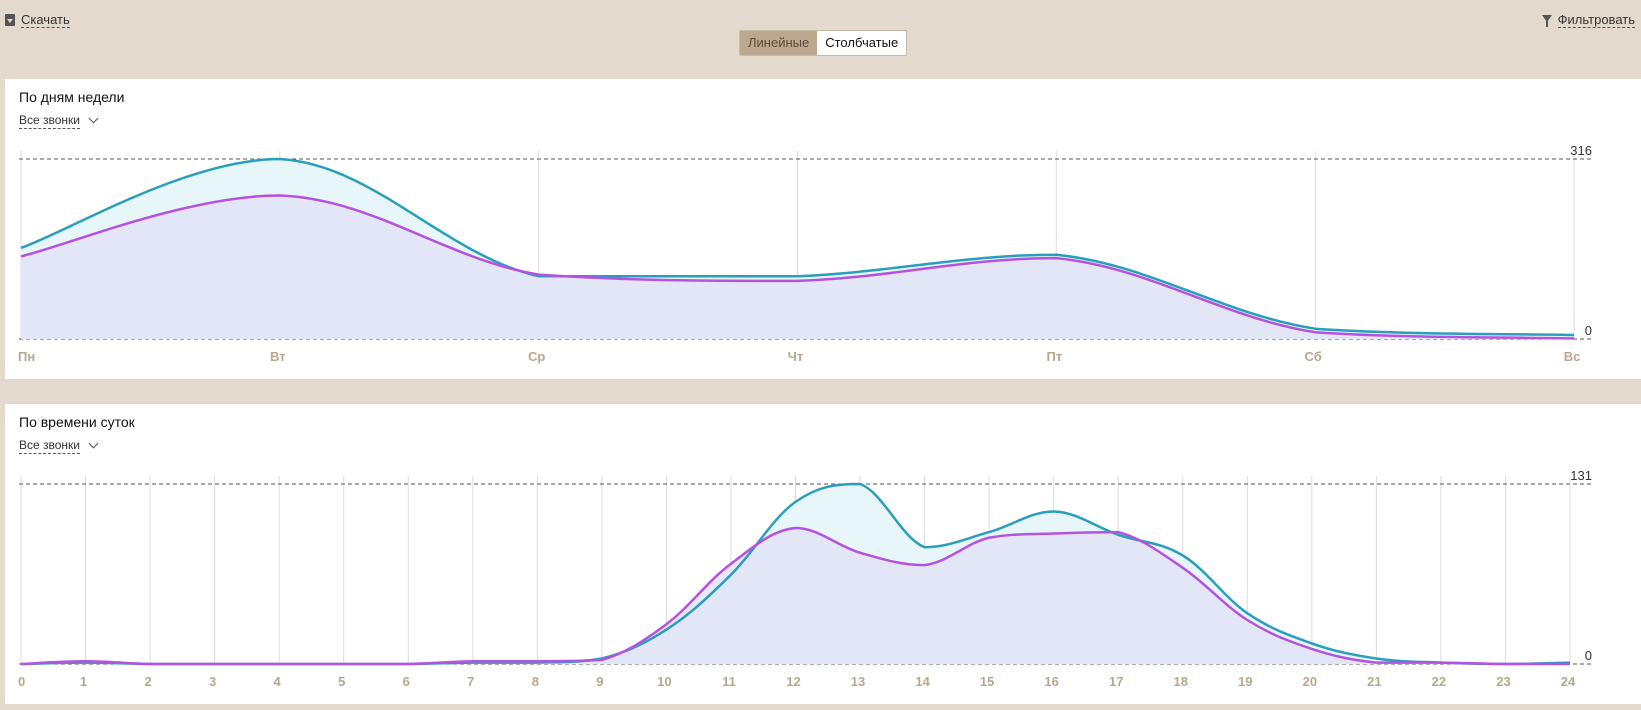  What do you see at coordinates (1581, 150) in the screenshot?
I see `weekday-ymax-label: 316` at bounding box center [1581, 150].